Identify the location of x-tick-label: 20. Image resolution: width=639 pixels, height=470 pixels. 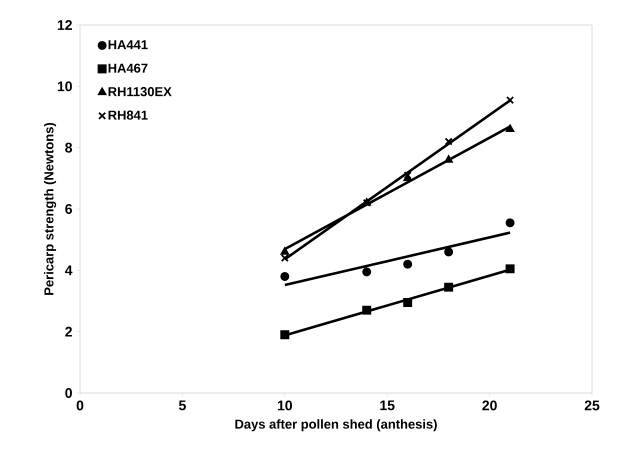
(489, 405).